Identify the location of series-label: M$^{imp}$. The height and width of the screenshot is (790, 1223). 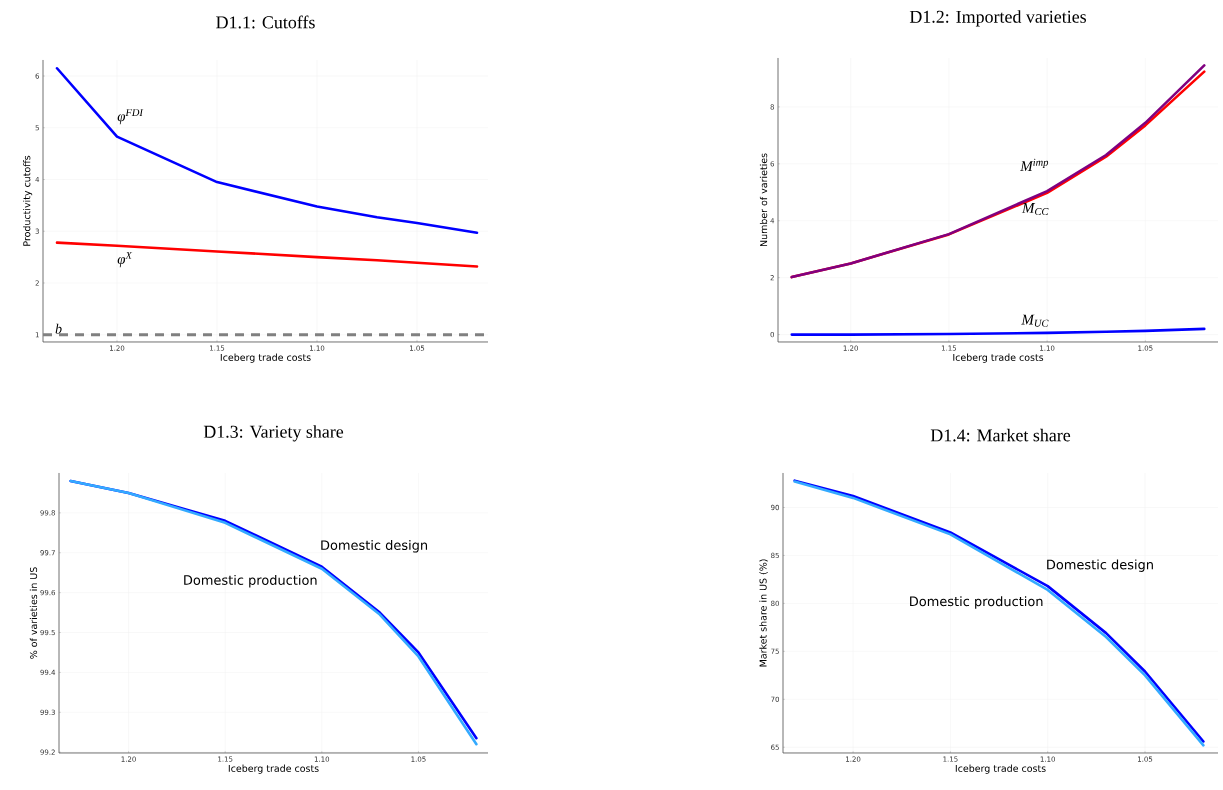
(1034, 164).